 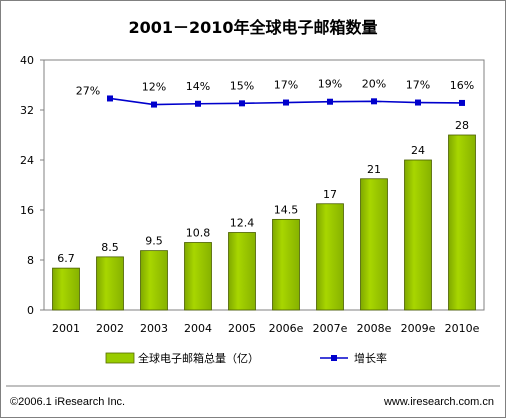 I want to click on x-tick-label: 2006e, so click(x=286, y=328).